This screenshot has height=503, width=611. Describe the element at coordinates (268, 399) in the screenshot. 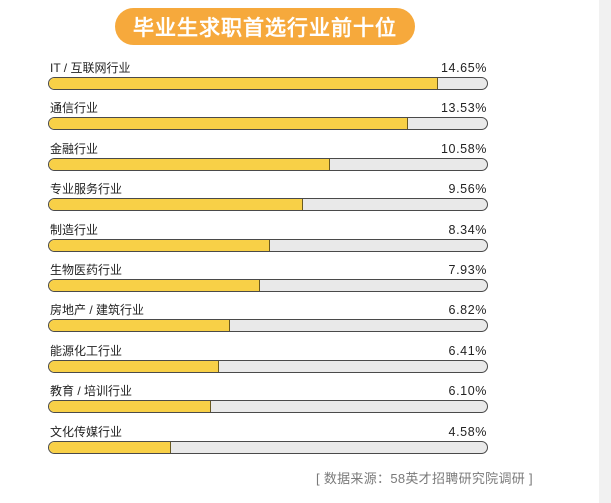

I see `bar-row: 教育 / 培训行业 6.10%` at that location.